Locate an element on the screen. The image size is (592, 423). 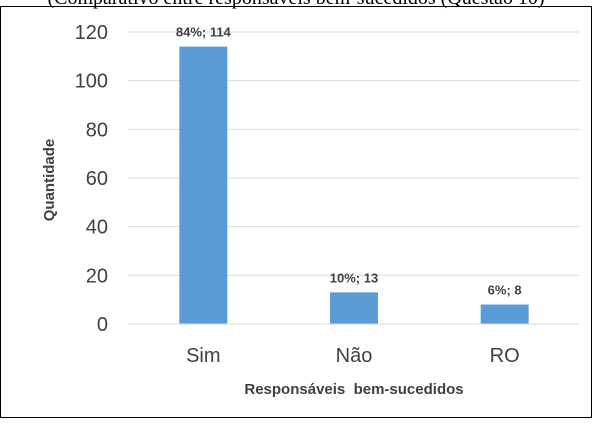
x-axis-label: Responsáveis bem-sucedidos is located at coordinates (353, 389).